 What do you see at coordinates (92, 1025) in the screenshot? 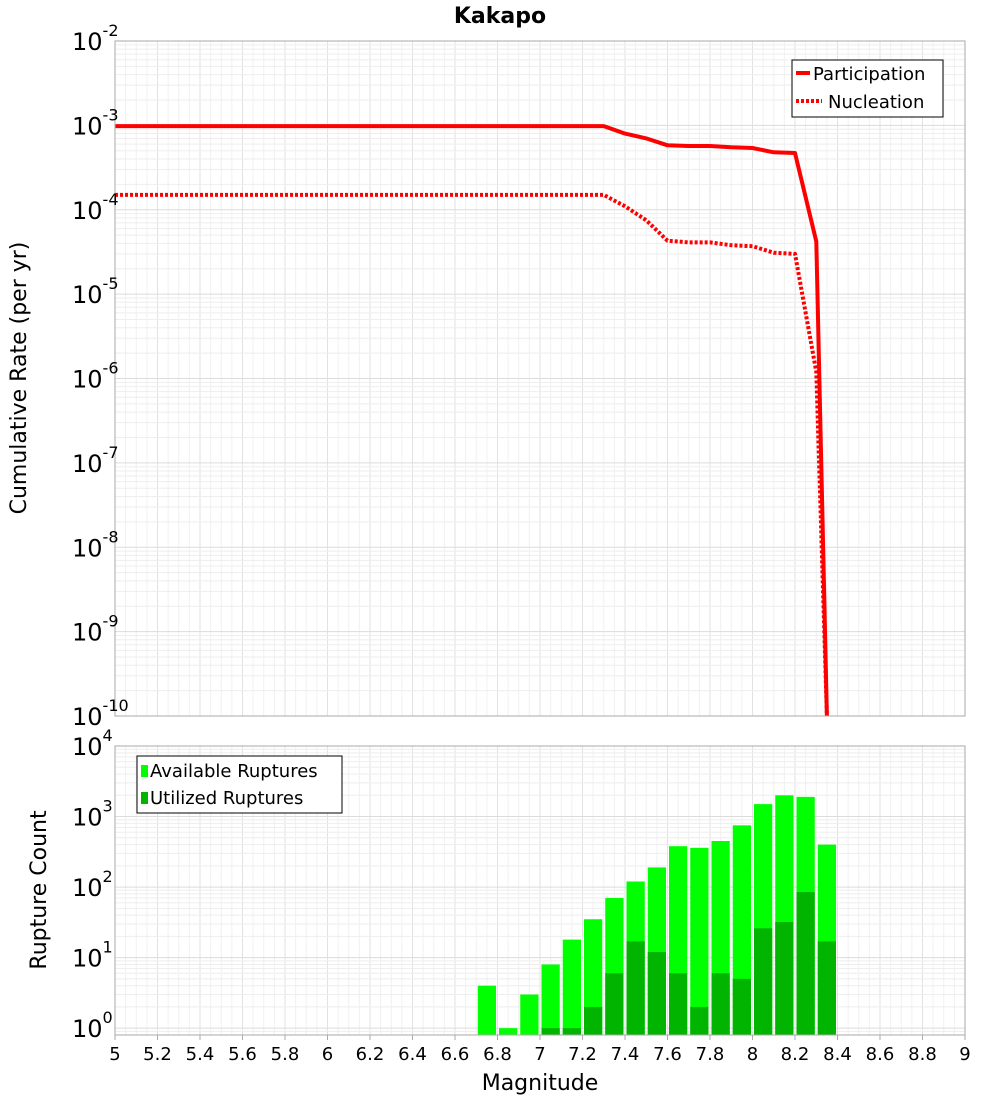
I see `bottom-y-tick-label: 10⁰` at bounding box center [92, 1025].